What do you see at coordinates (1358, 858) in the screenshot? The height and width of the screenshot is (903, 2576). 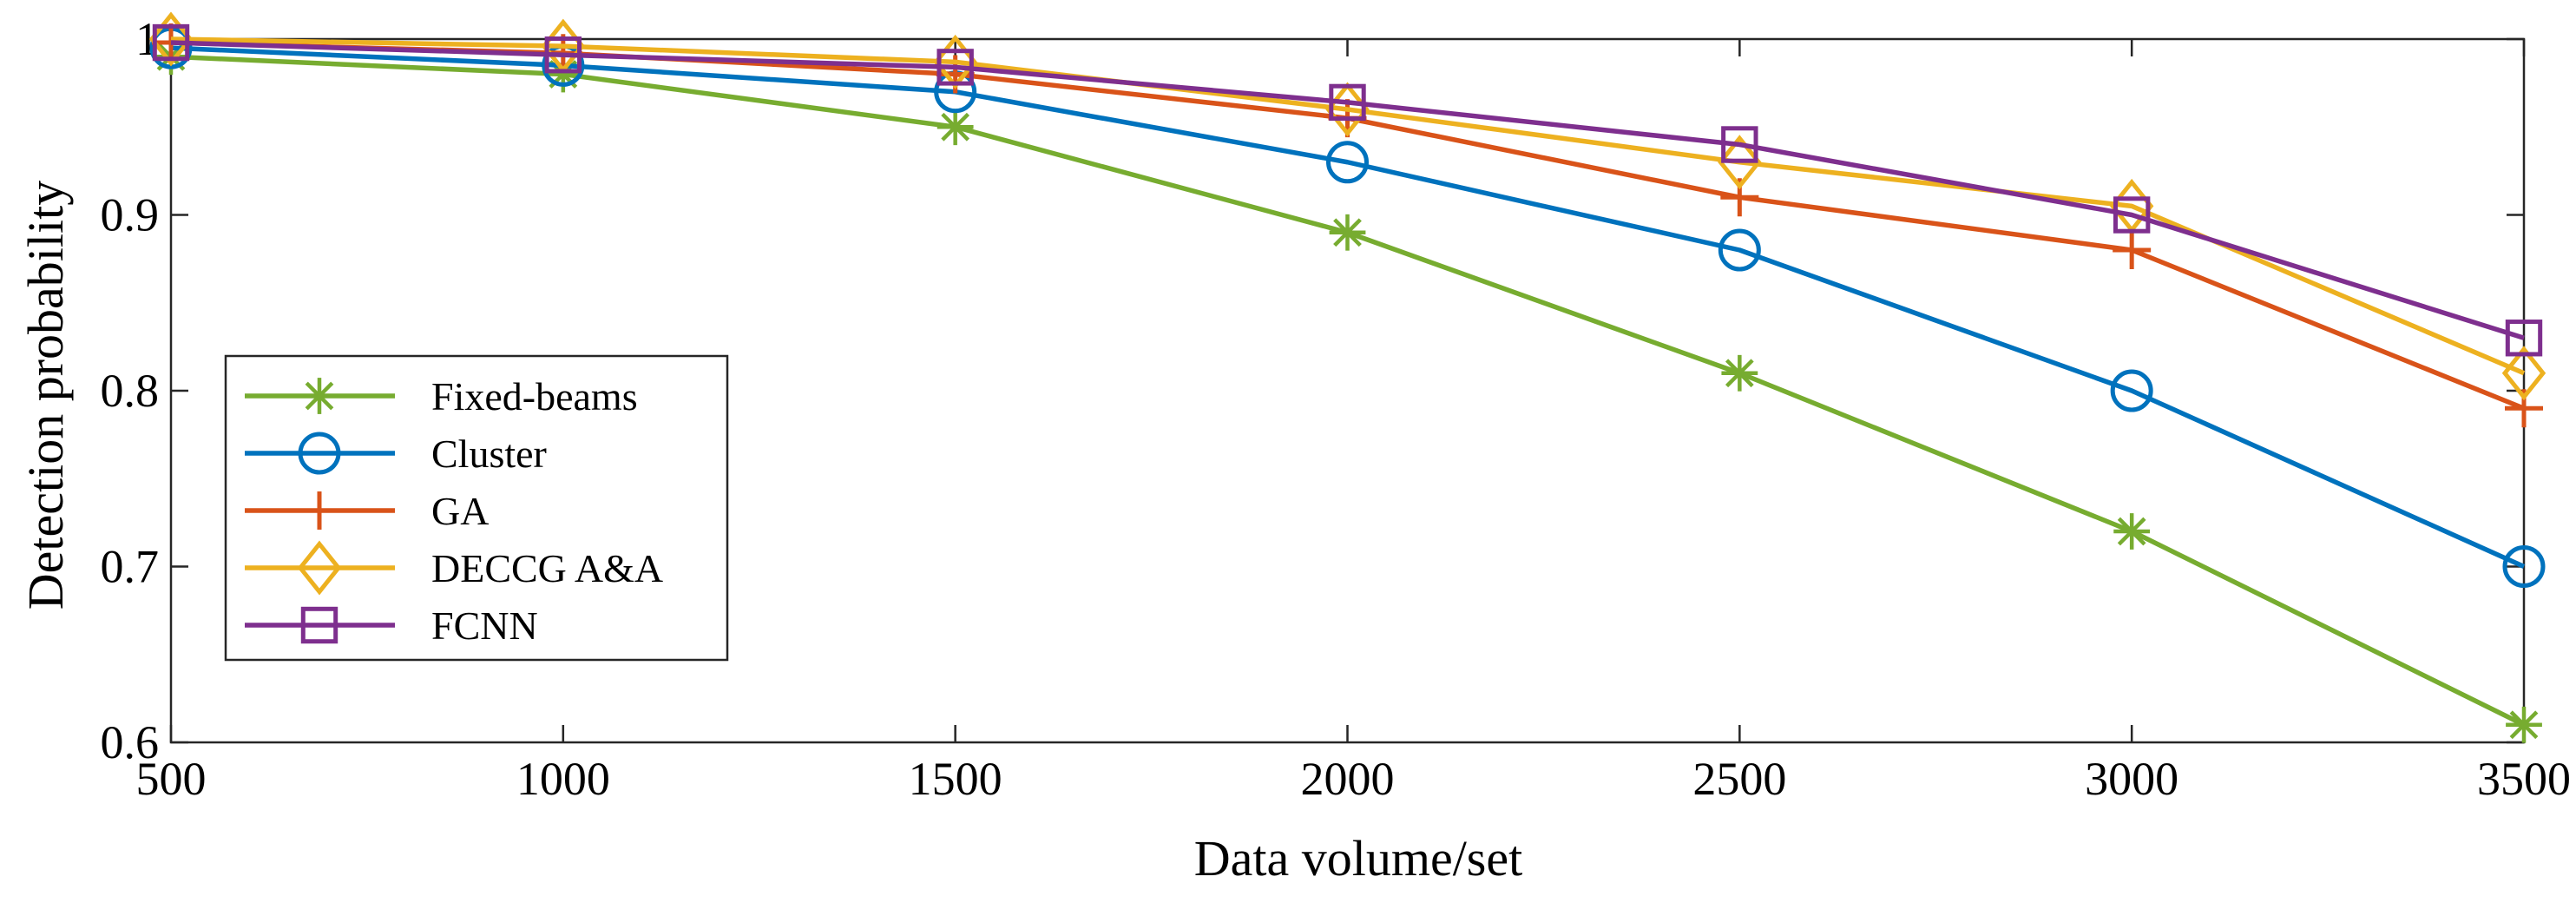 I see `x-axis-label: Data volume/set` at bounding box center [1358, 858].